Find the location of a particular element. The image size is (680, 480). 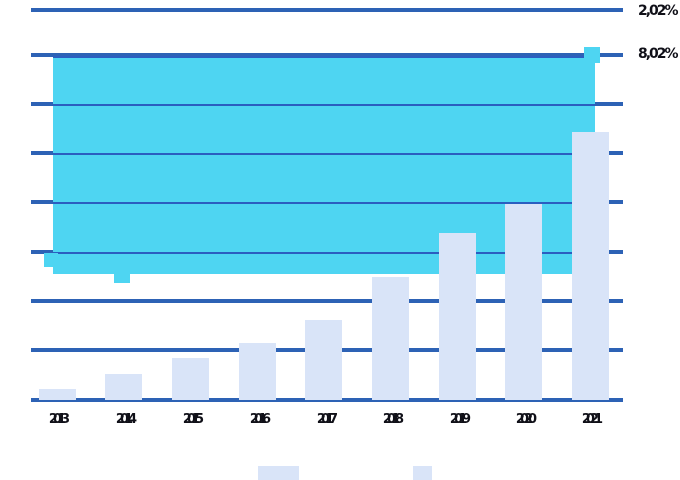

bar-2014 is located at coordinates (123, 387).